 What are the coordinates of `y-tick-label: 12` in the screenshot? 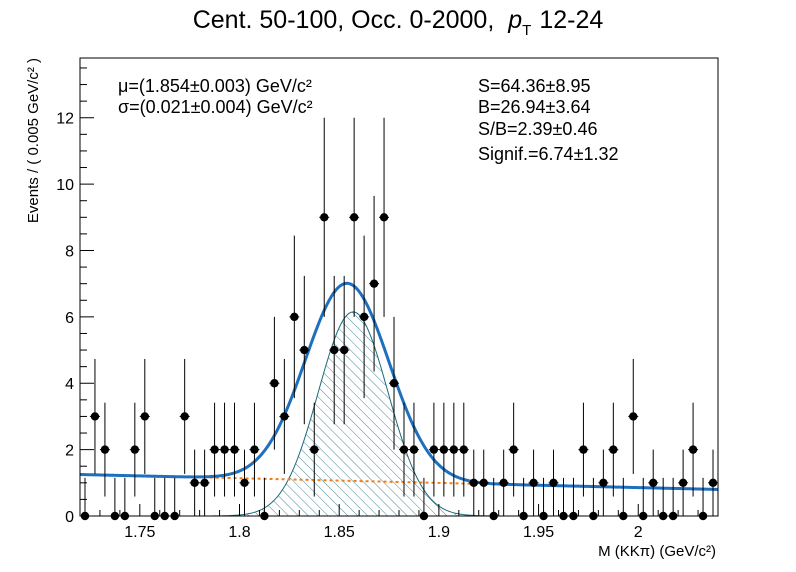 It's located at (65, 119).